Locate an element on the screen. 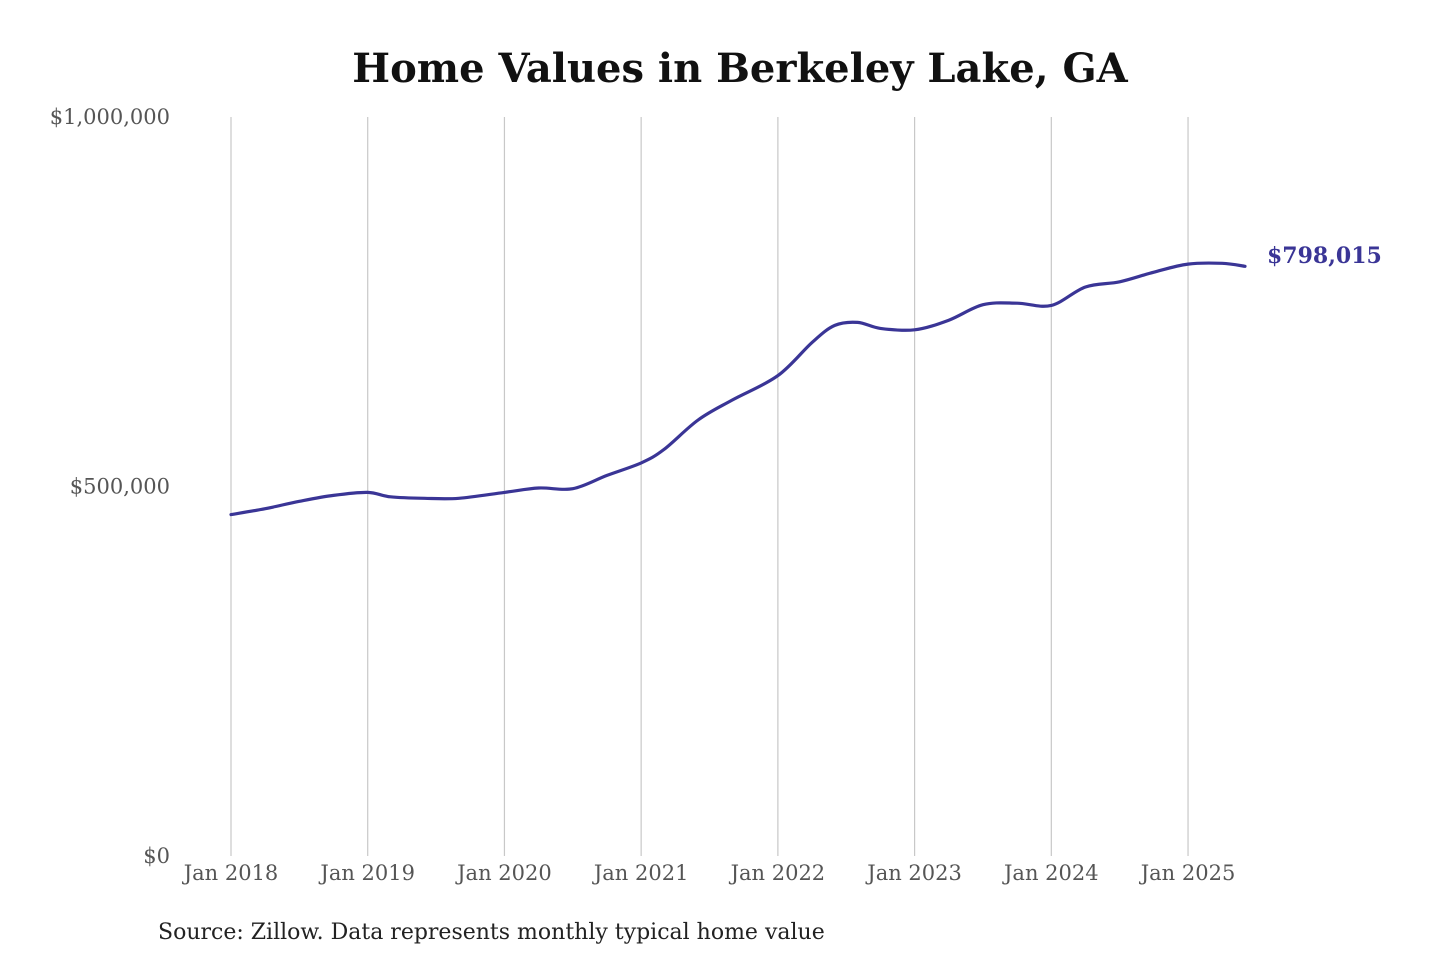  x-tick-label-4: Jan 2022 is located at coordinates (777, 873).